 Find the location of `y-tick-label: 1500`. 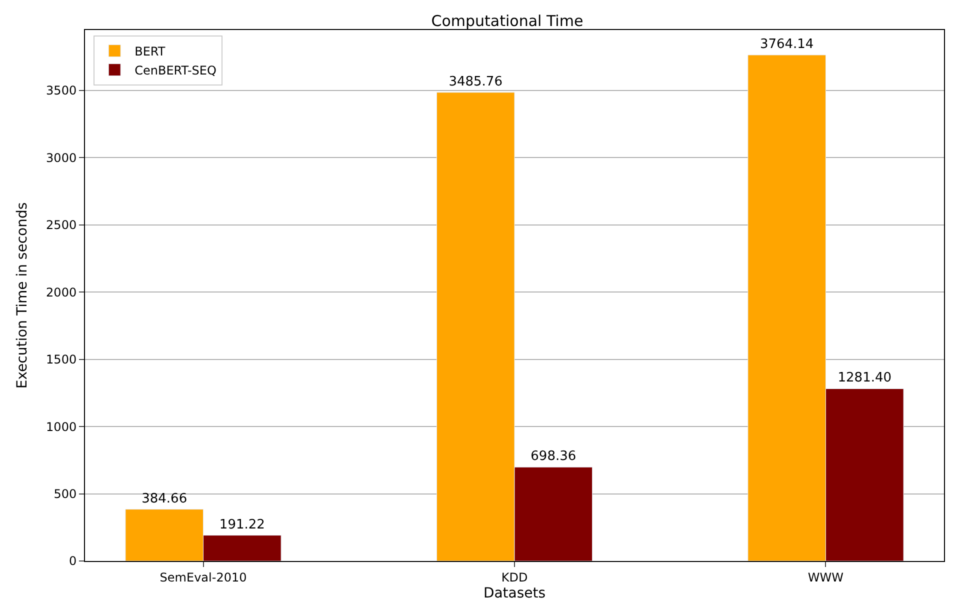

y-tick-label: 1500 is located at coordinates (61, 359).